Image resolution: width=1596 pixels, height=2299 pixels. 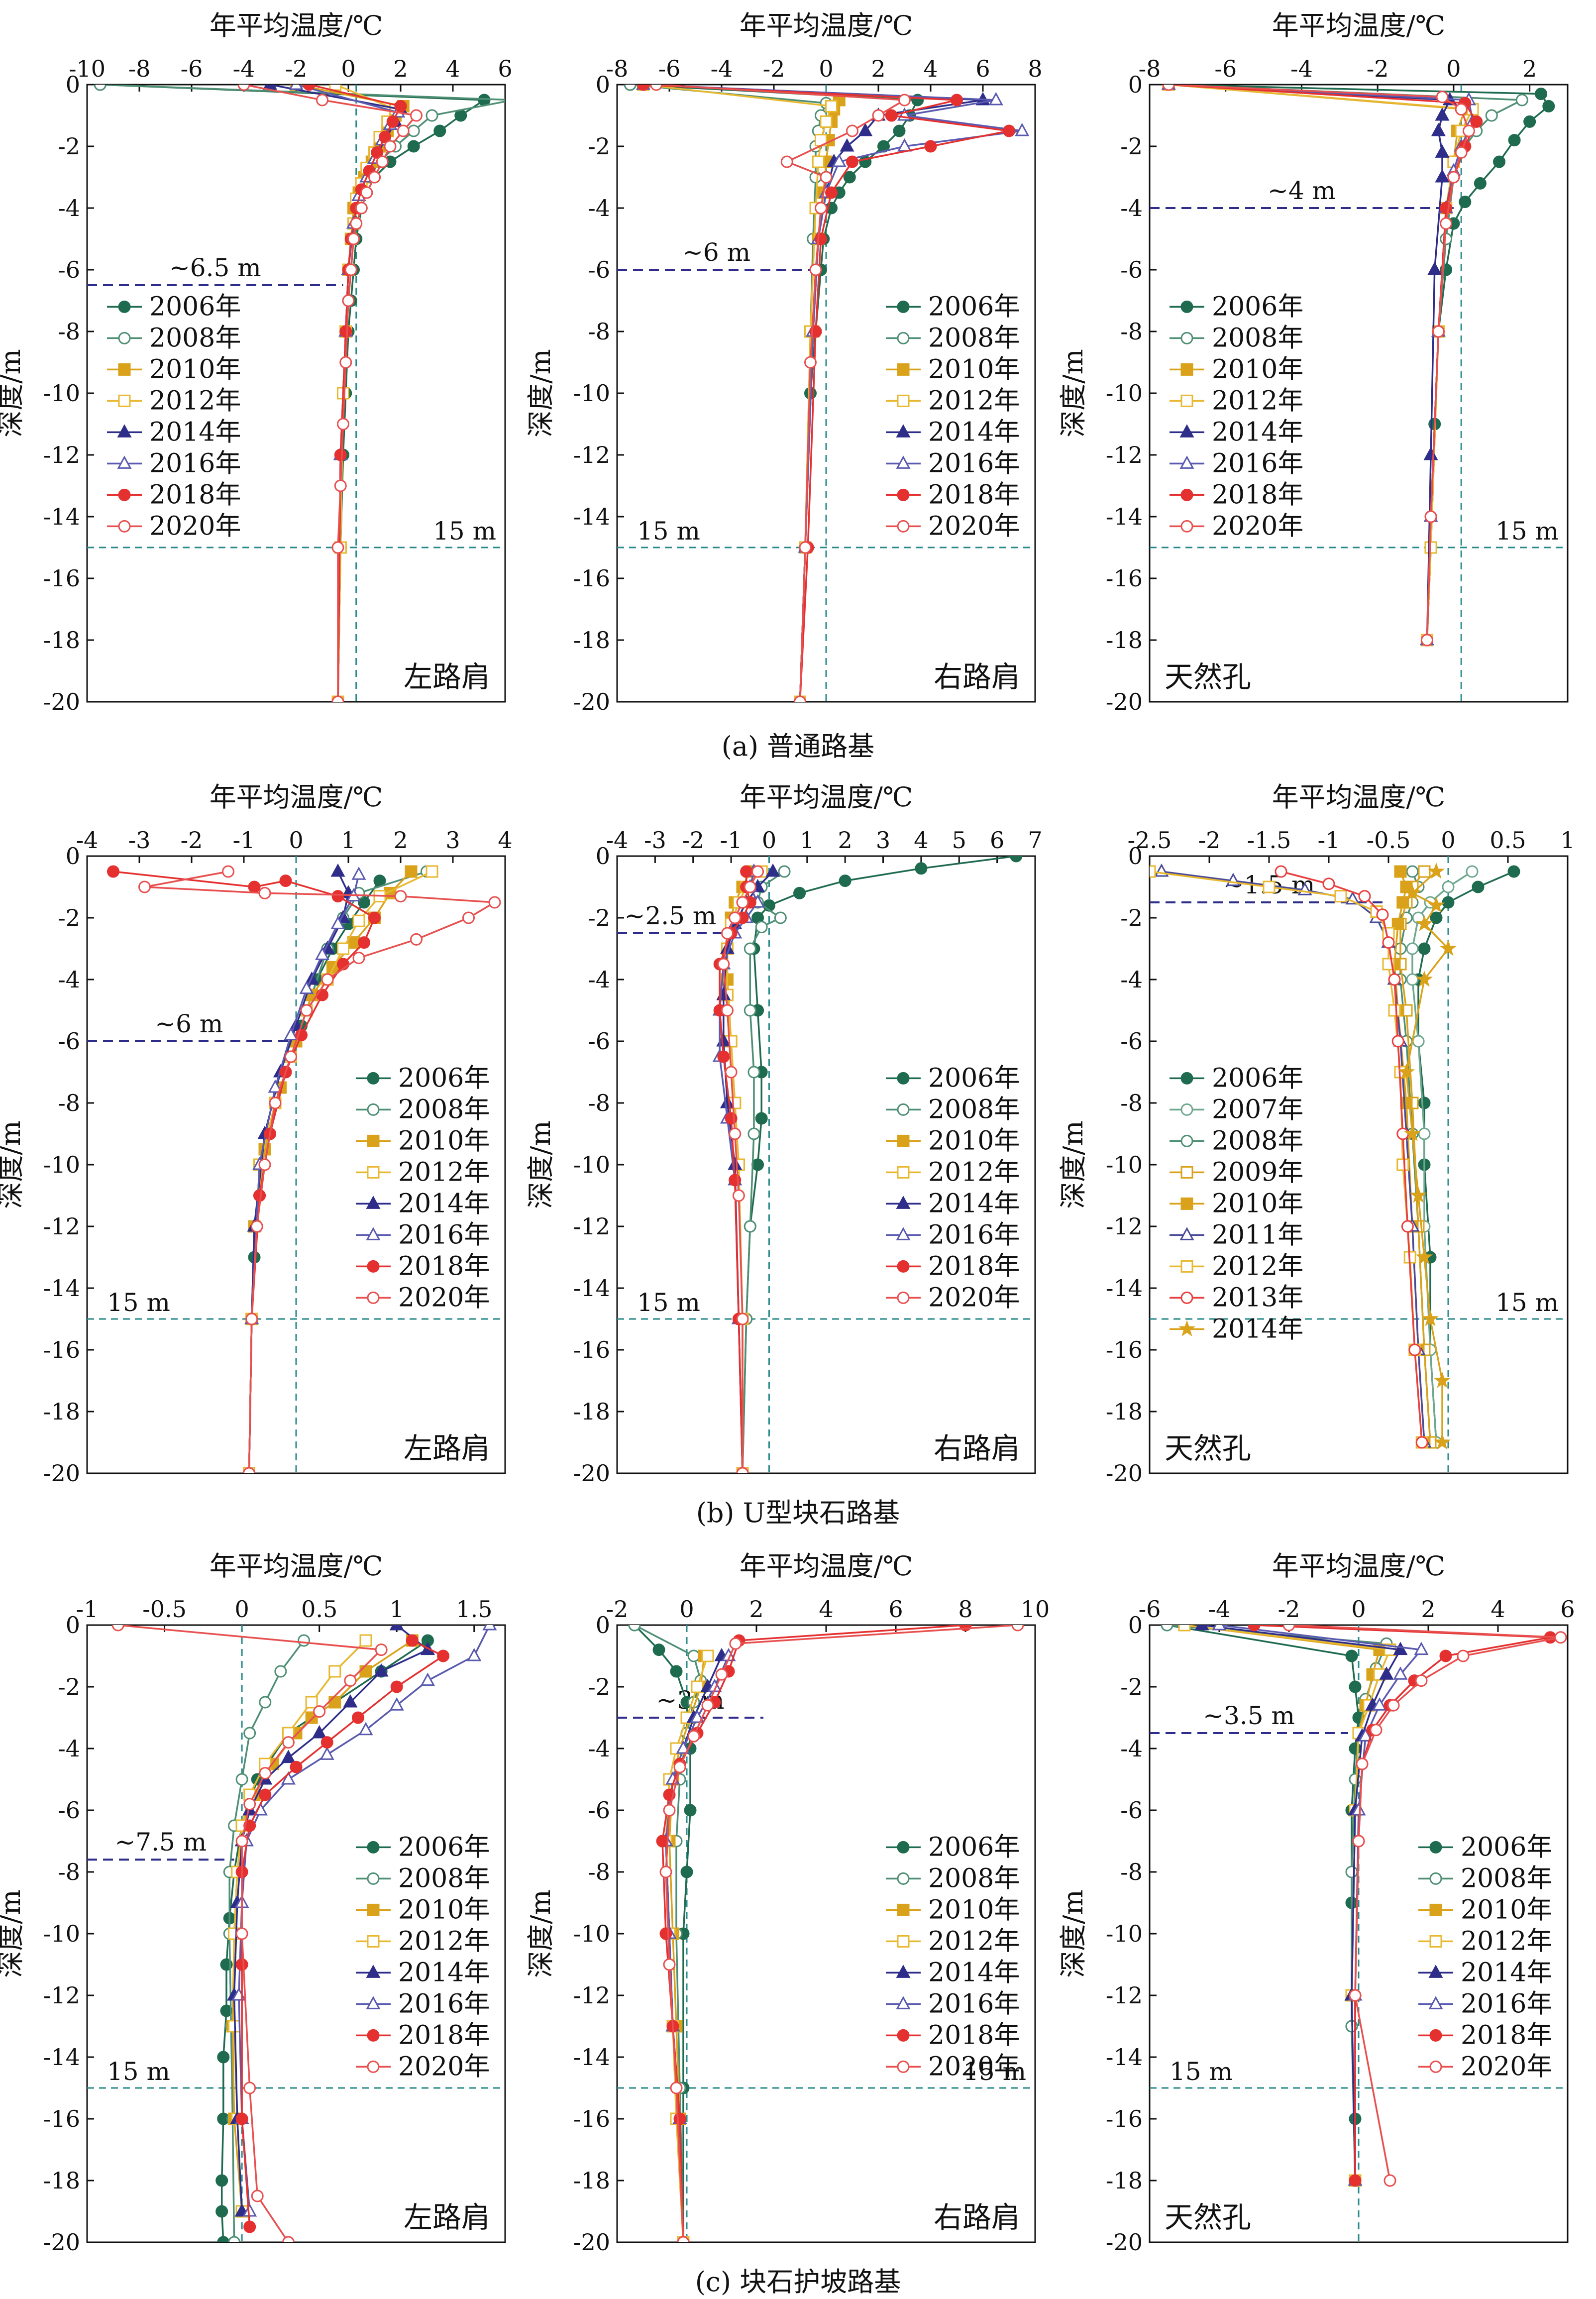 What do you see at coordinates (959, 841) in the screenshot?
I see `x-tick-label: 5` at bounding box center [959, 841].